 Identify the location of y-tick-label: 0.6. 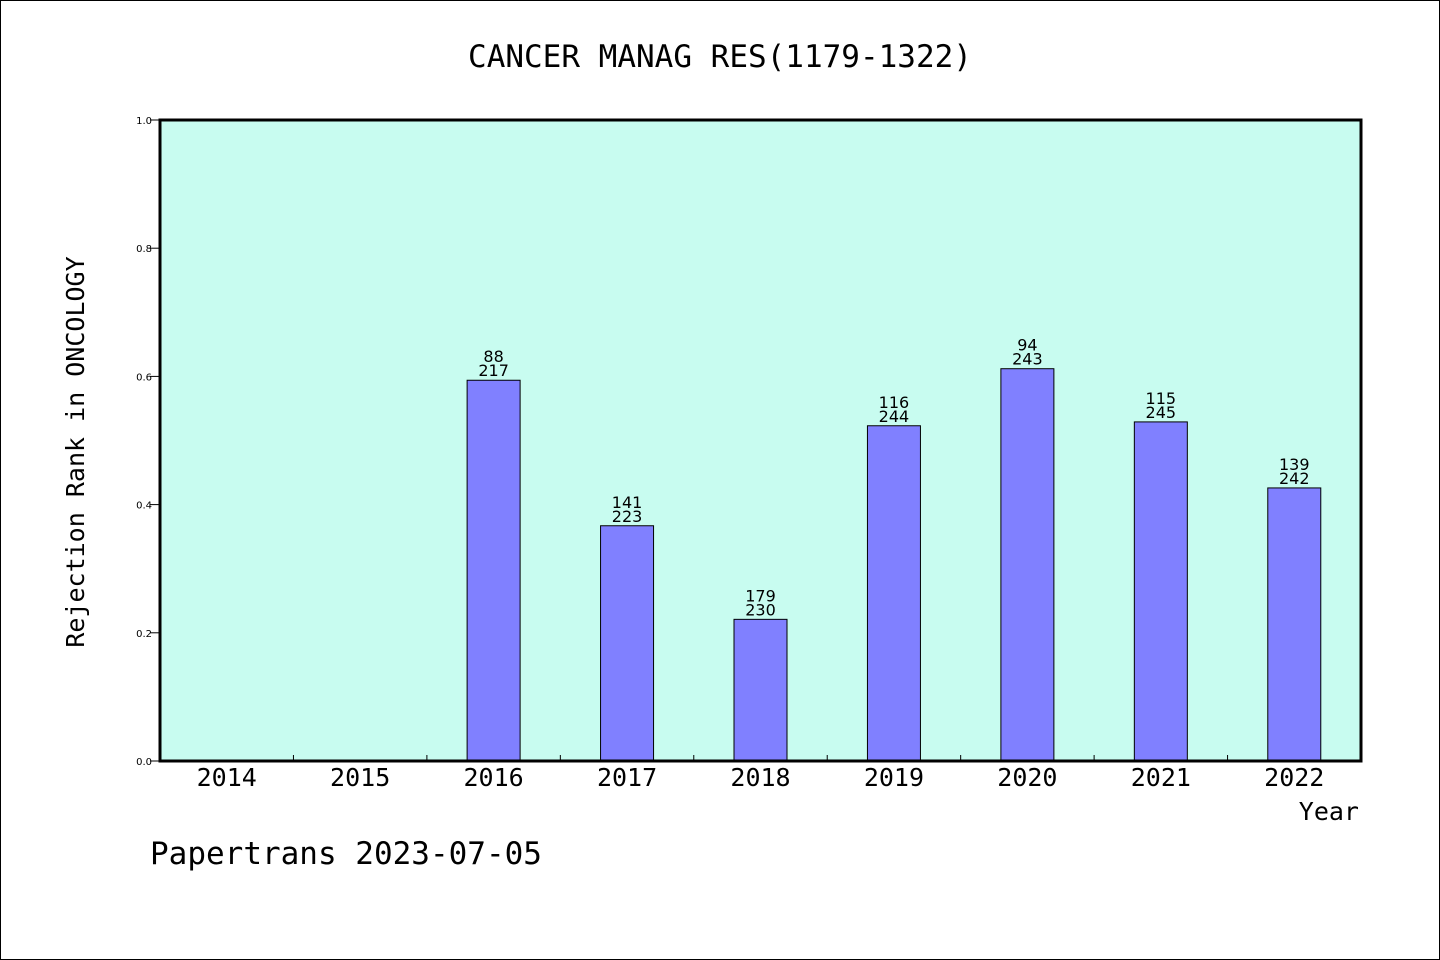
(144, 377).